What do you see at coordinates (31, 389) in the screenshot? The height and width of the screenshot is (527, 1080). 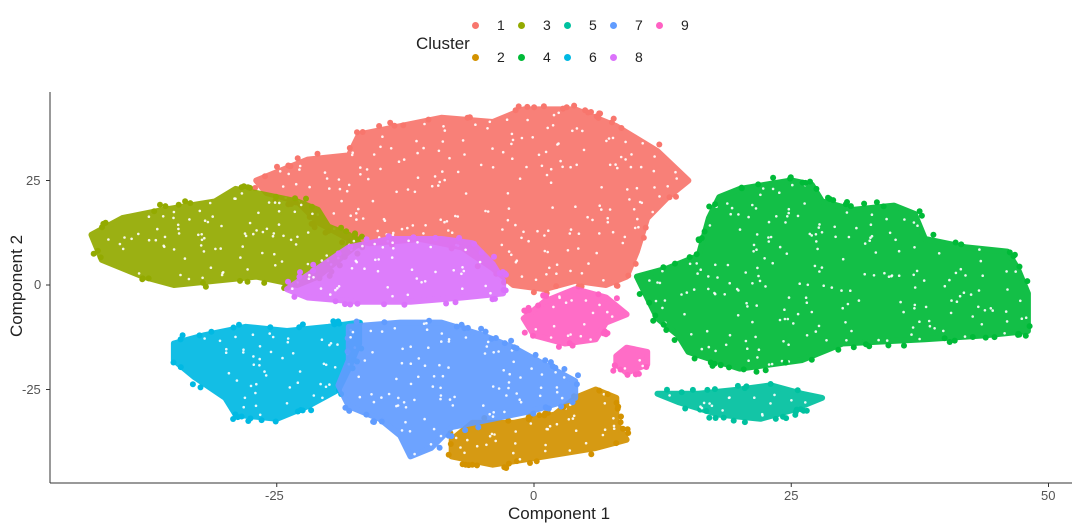 I see `y-tick-label: -25` at bounding box center [31, 389].